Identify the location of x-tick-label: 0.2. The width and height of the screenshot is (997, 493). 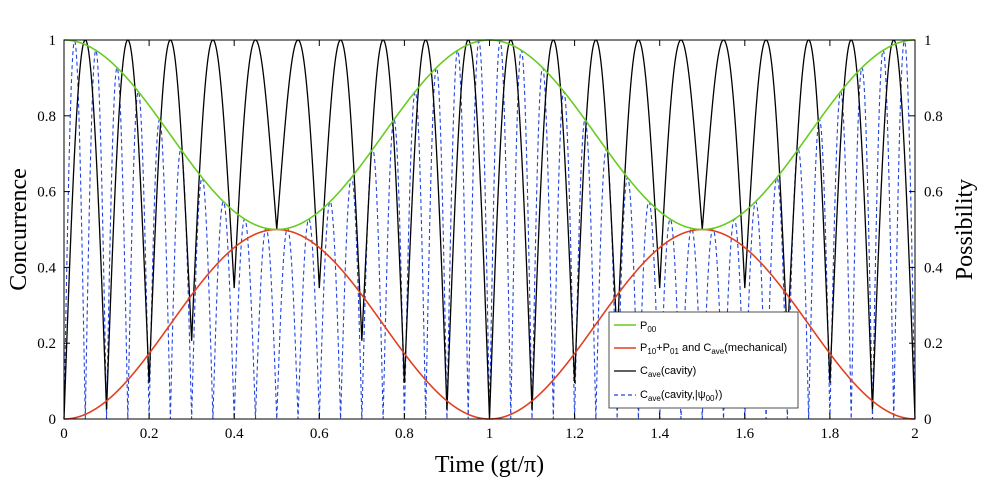
(149, 434).